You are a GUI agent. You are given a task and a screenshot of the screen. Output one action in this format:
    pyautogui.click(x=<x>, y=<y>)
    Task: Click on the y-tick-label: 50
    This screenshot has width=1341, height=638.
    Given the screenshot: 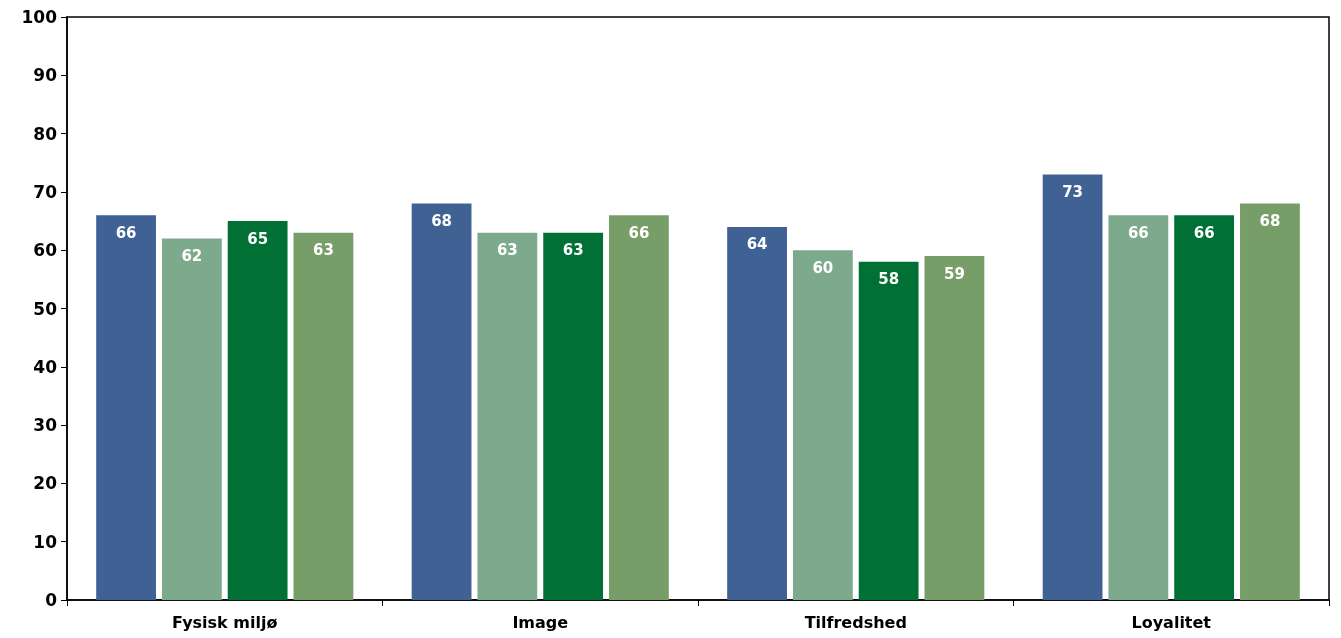 What is the action you would take?
    pyautogui.click(x=45, y=308)
    